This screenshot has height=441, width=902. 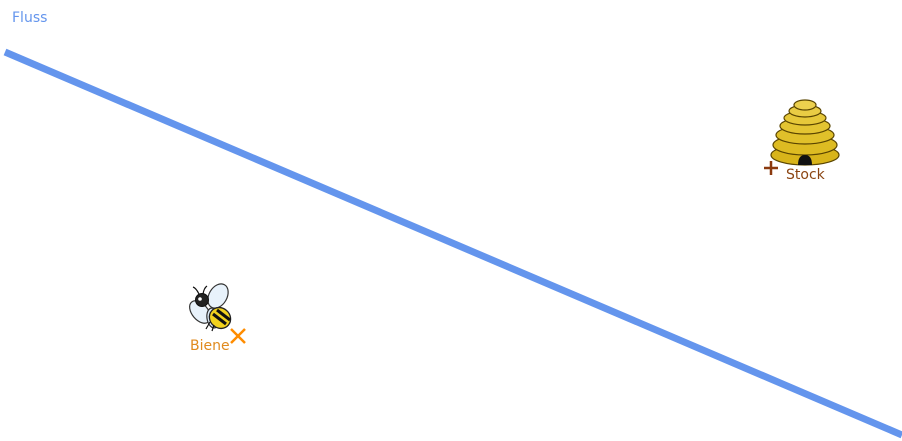 I want to click on bee-label: Biene, so click(x=210, y=346).